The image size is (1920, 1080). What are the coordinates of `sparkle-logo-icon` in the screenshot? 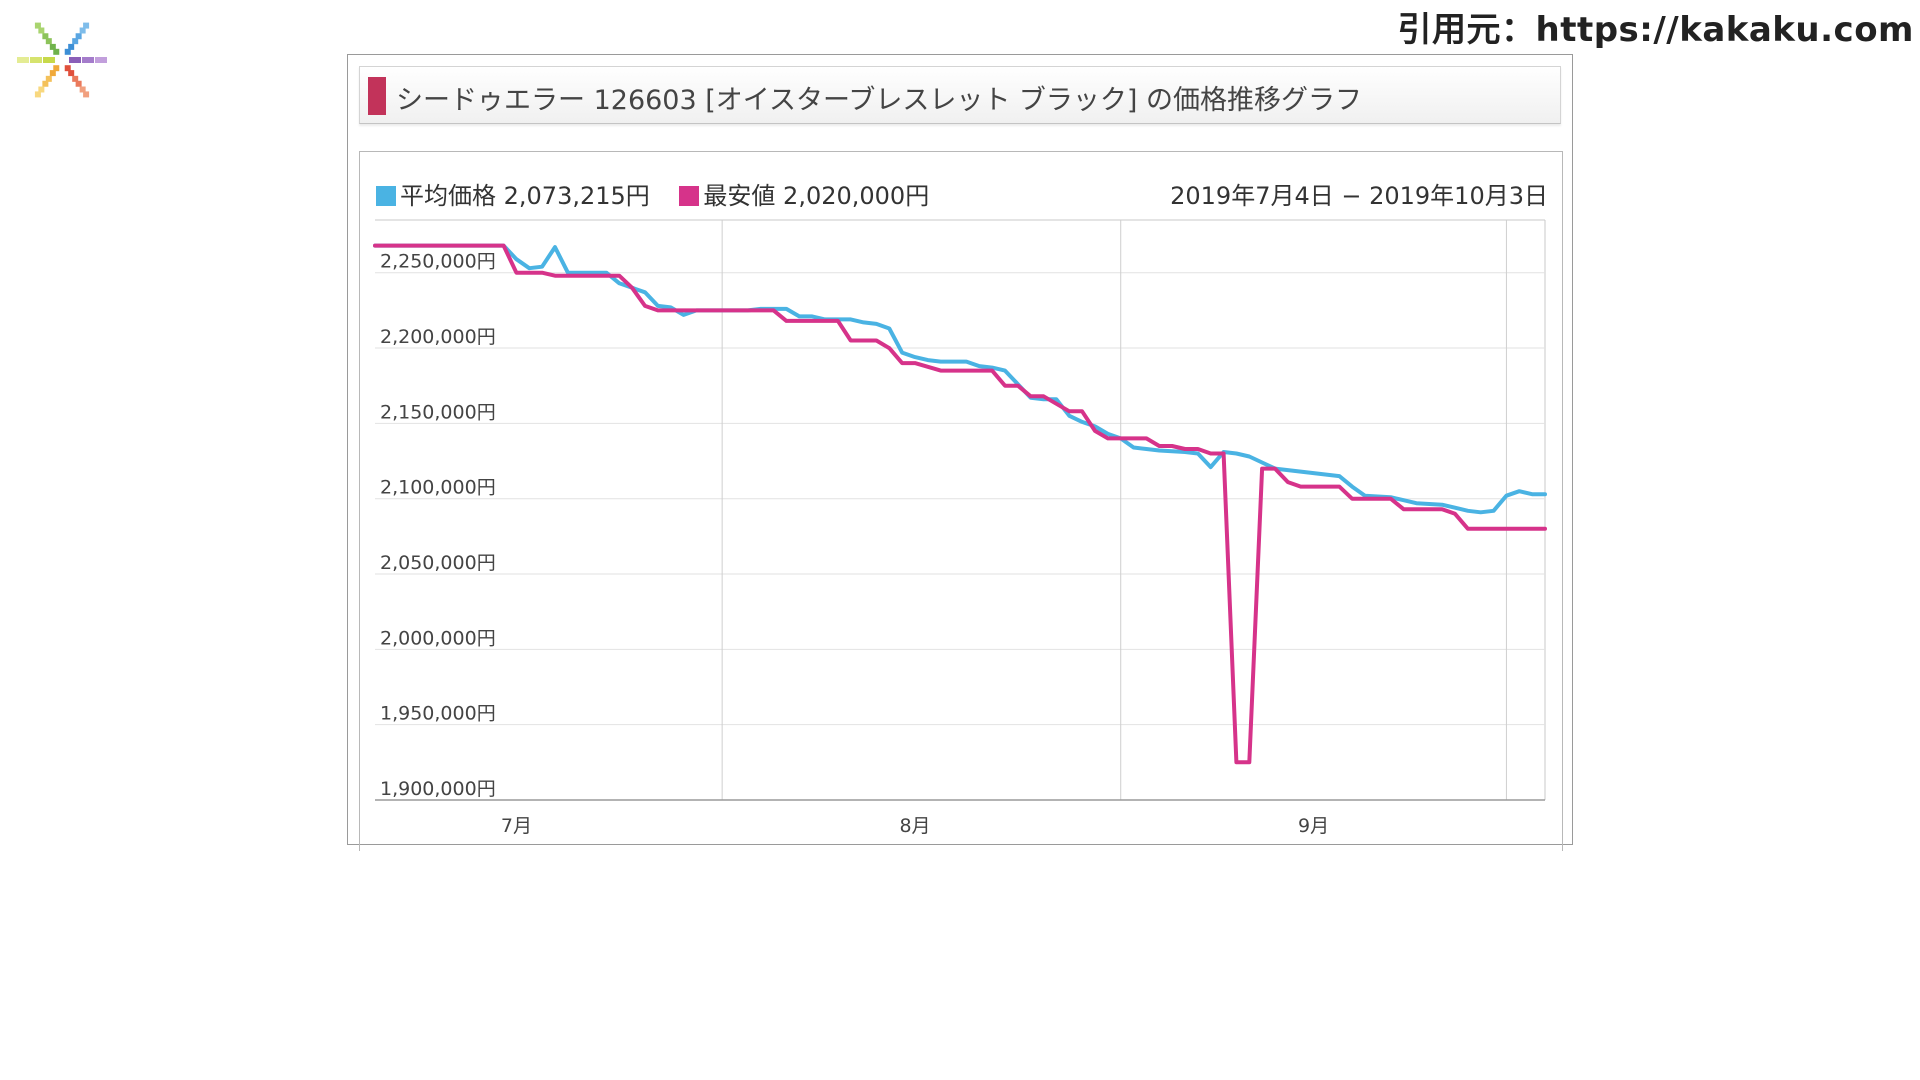 It's located at (62, 60).